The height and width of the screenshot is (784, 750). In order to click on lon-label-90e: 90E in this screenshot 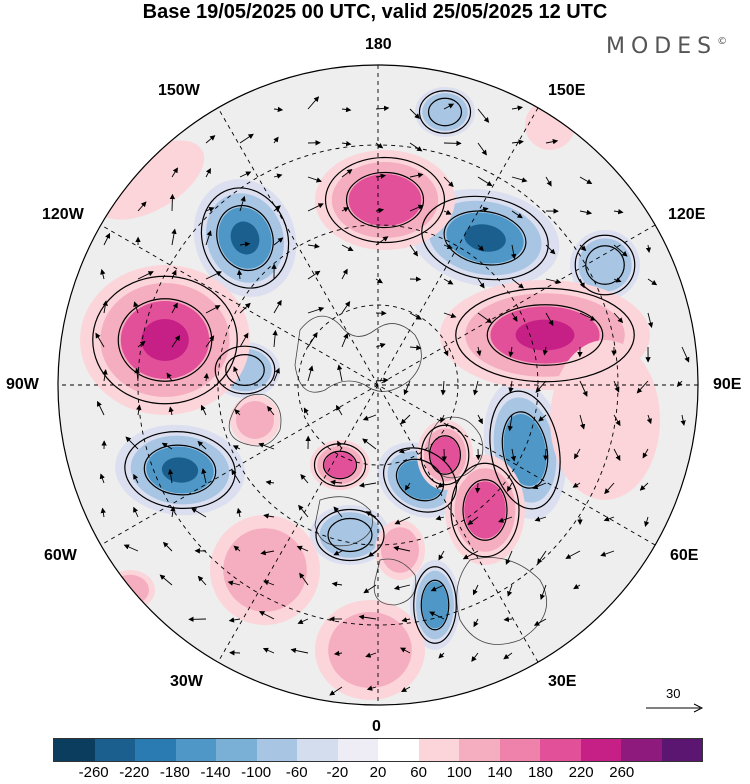, I will do `click(727, 385)`.